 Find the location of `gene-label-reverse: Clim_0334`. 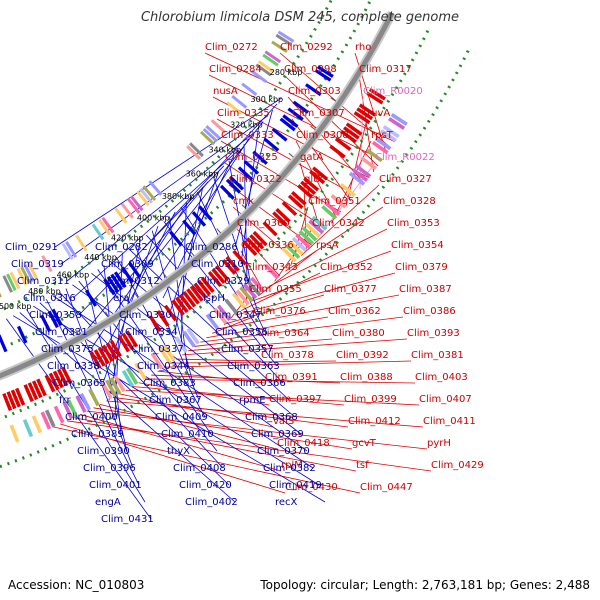

gene-label-reverse: Clim_0334 is located at coordinates (151, 332).